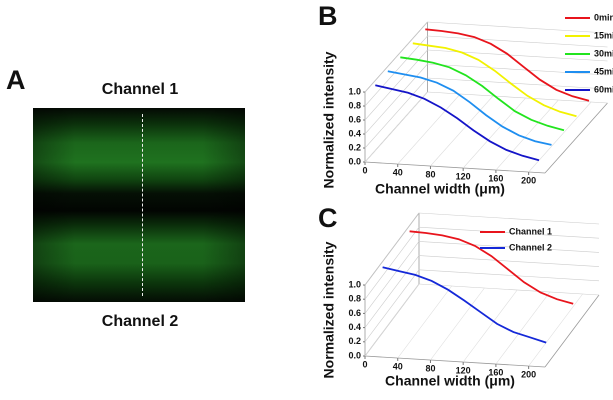 The height and width of the screenshot is (400, 613). Describe the element at coordinates (140, 321) in the screenshot. I see `image-label: Channel 2` at that location.